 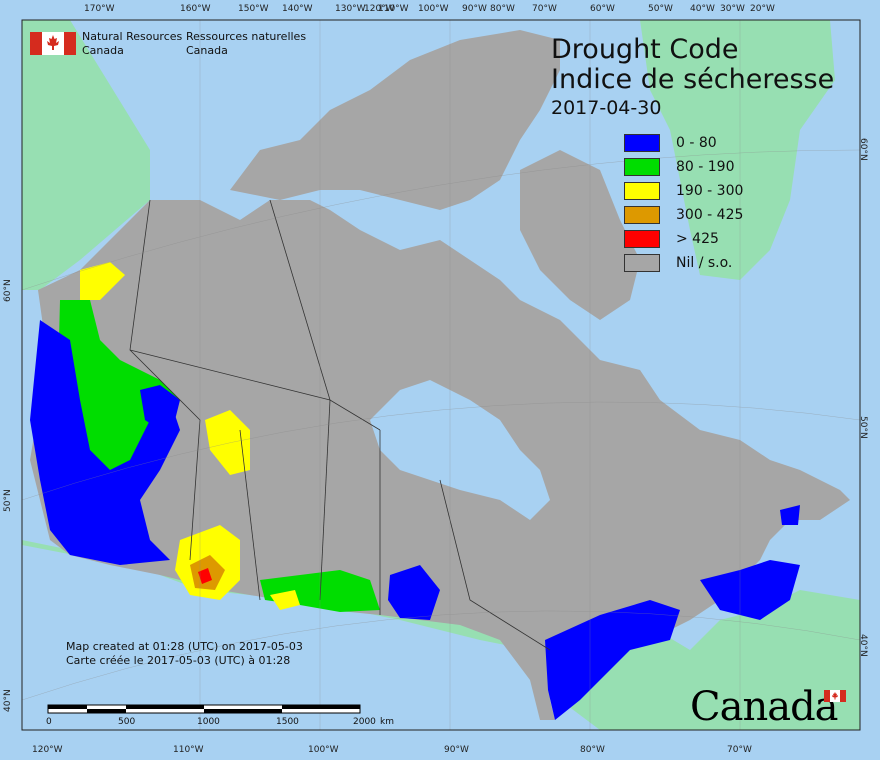 What do you see at coordinates (387, 722) in the screenshot?
I see `scale-unit: km` at bounding box center [387, 722].